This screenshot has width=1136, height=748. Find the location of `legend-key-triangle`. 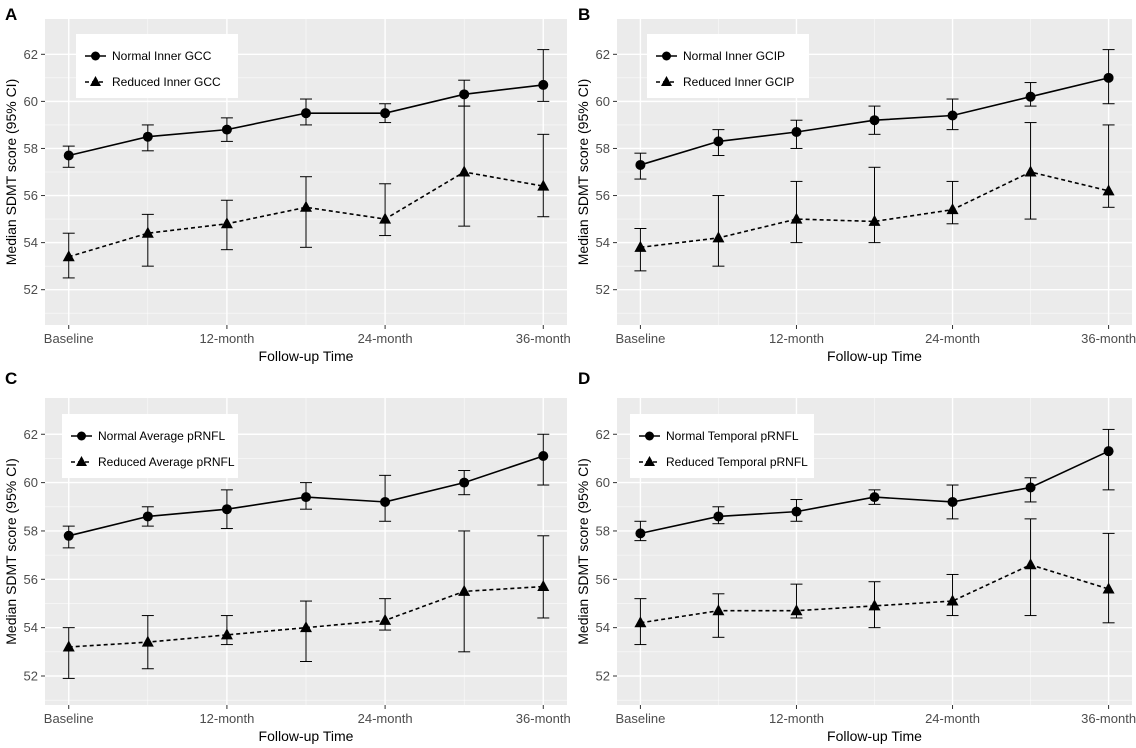

legend-key-triangle is located at coordinates (81, 461).